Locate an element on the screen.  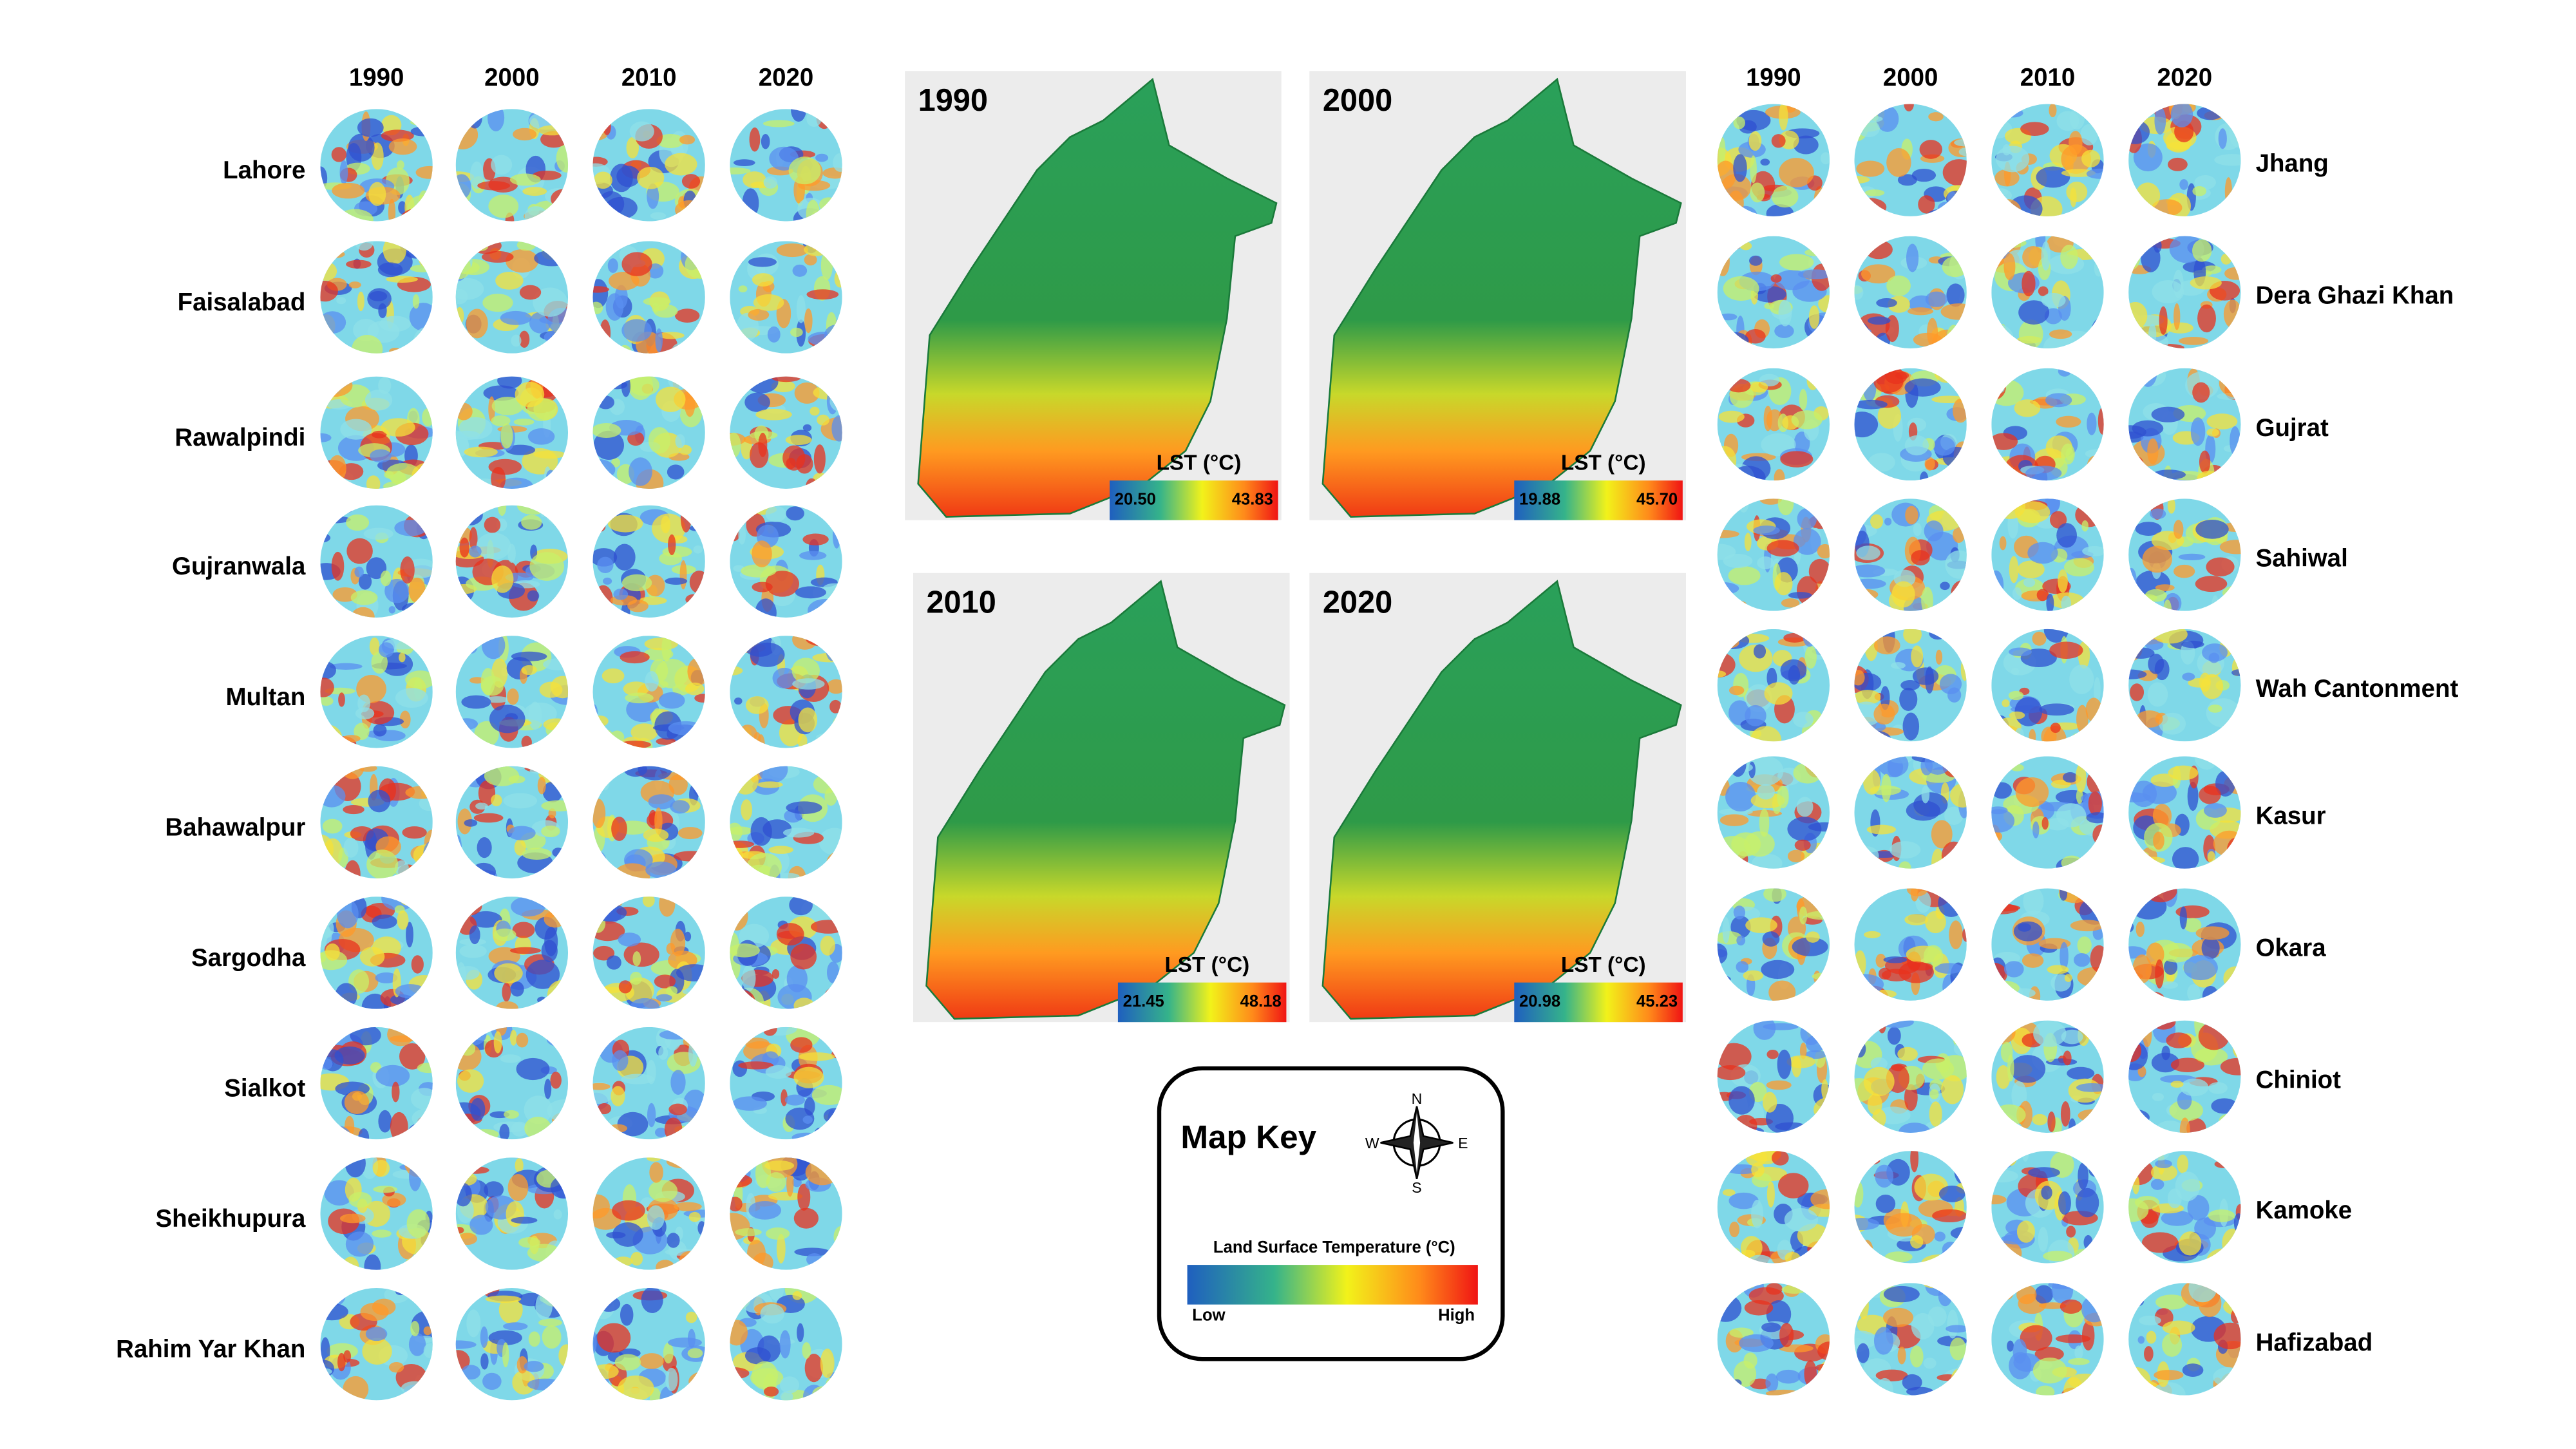
city-label: Gujranwala is located at coordinates (239, 566).